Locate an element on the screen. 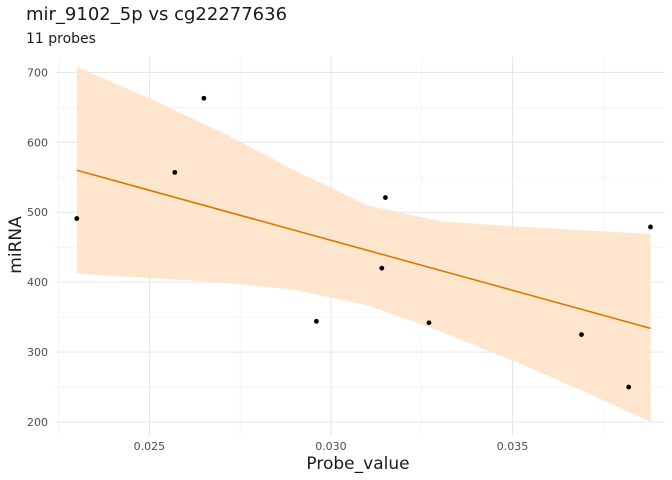 This screenshot has height=480, width=672. y-axis-title: miRNA is located at coordinates (16, 245).